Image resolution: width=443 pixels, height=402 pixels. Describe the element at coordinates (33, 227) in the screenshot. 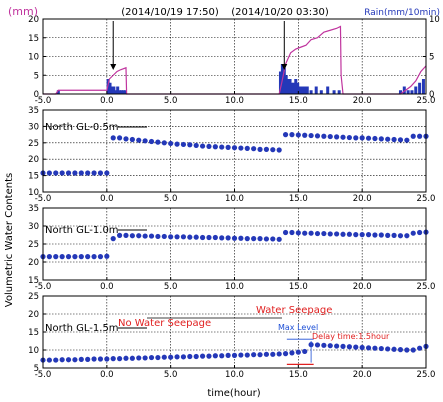

I see `gl10-y-tick-label: 30` at that location.